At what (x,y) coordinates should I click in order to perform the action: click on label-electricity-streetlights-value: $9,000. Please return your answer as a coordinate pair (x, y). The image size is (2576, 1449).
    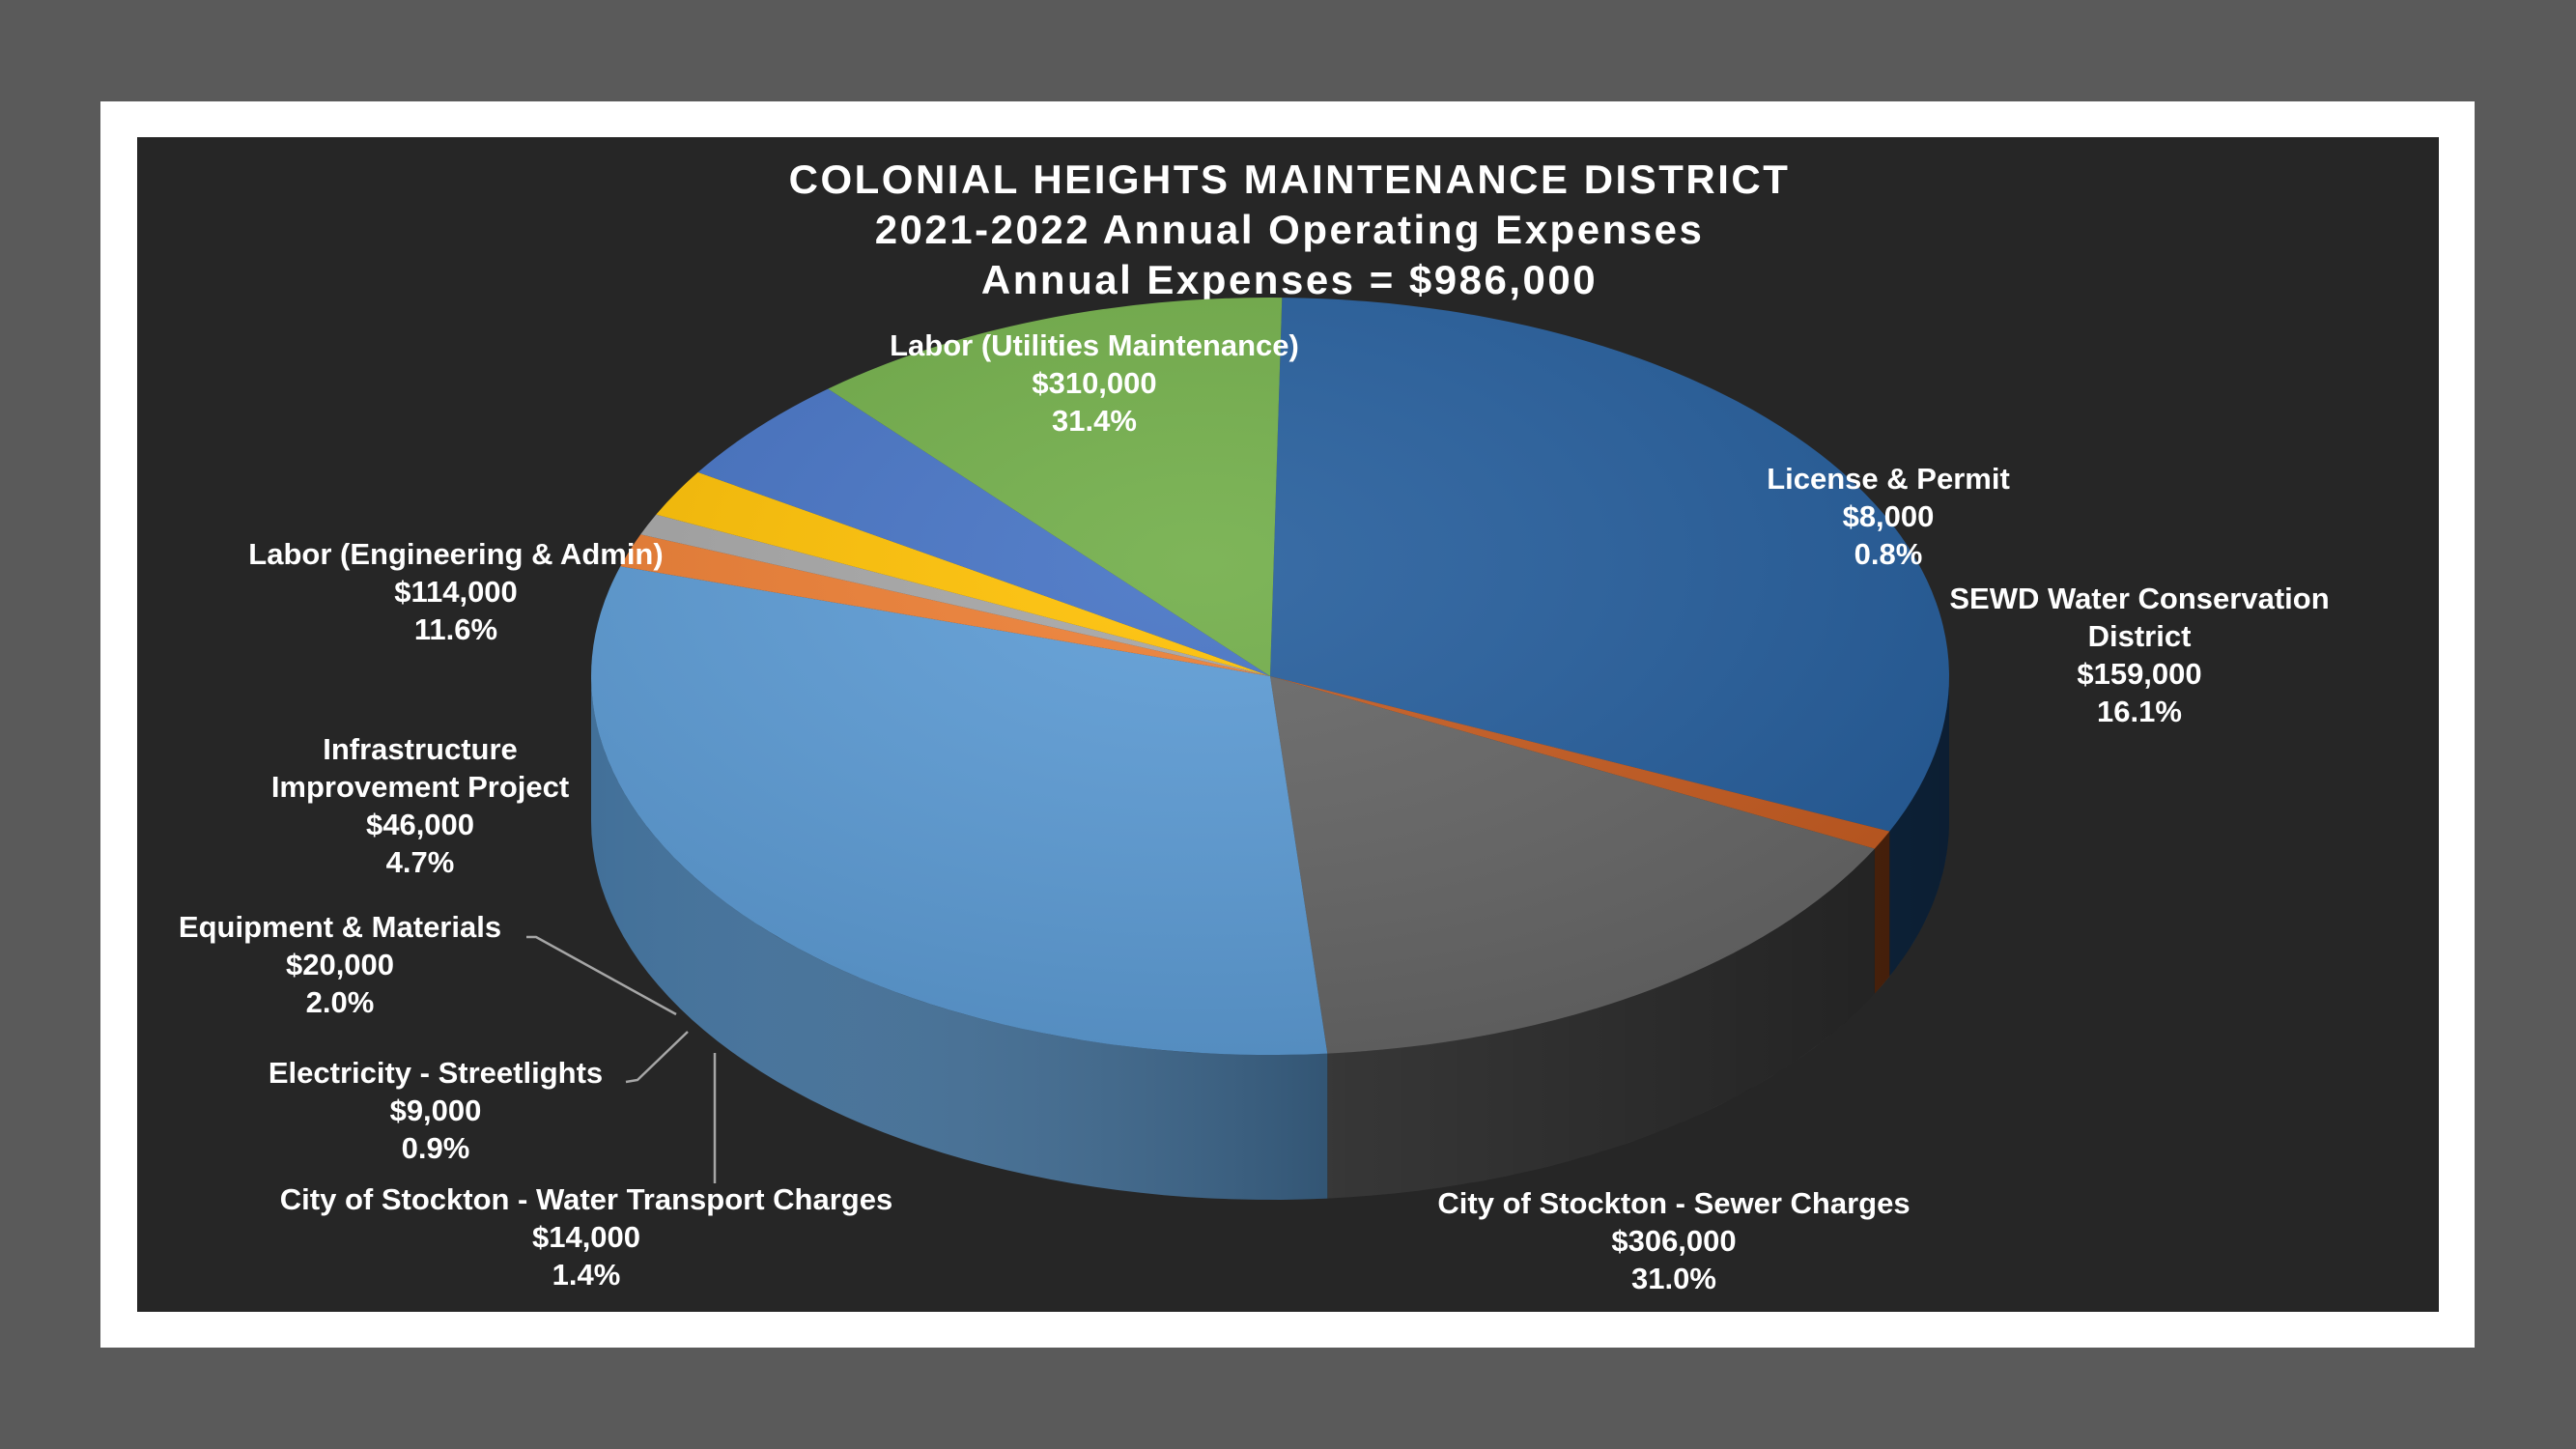
    Looking at the image, I should click on (436, 1110).